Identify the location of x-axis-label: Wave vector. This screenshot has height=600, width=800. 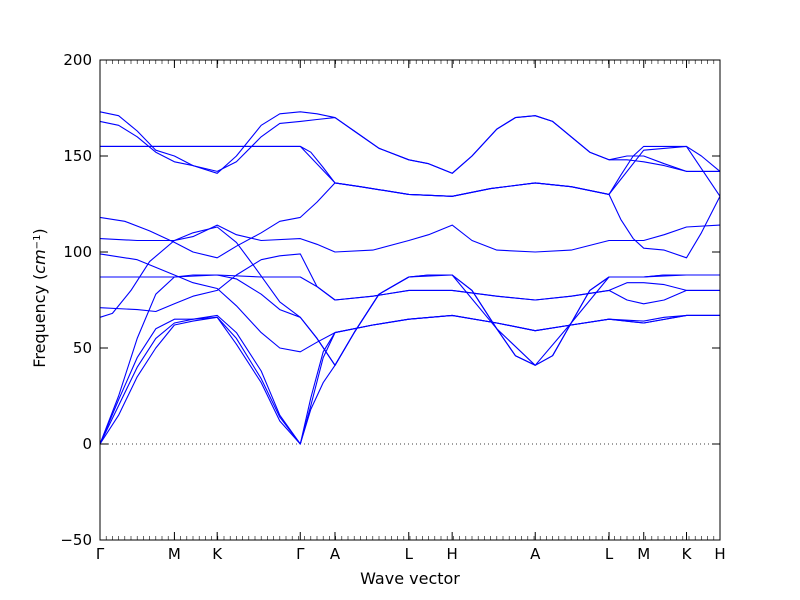
(410, 578).